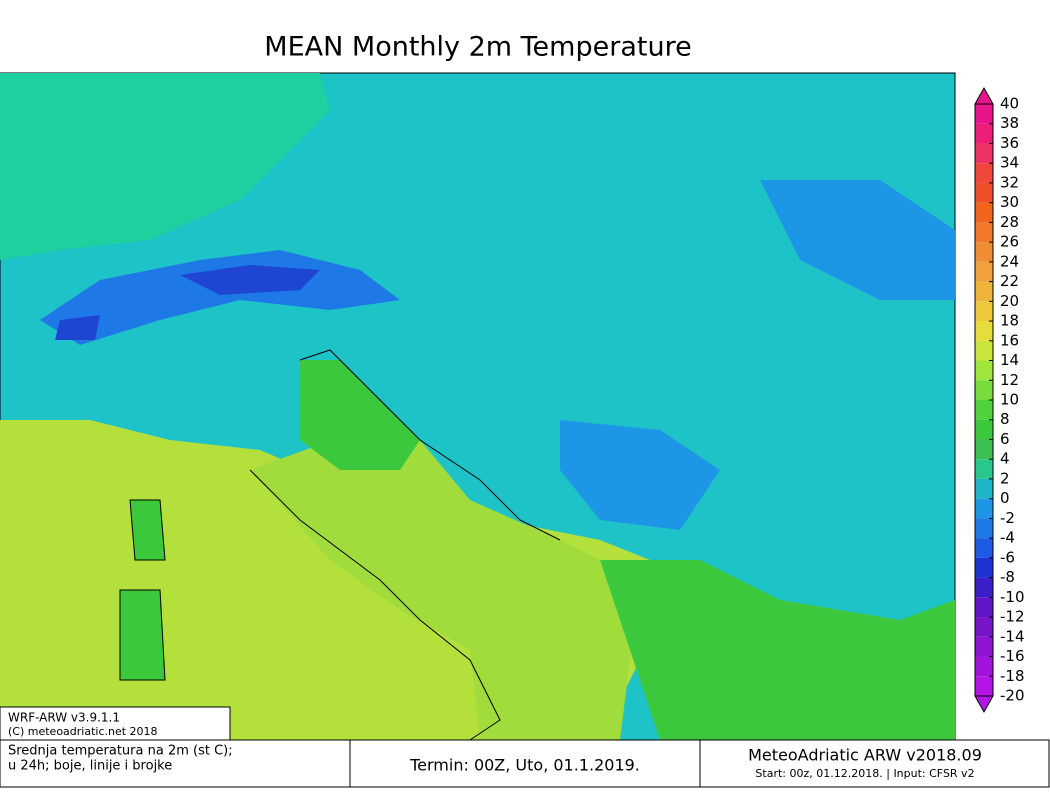 The width and height of the screenshot is (1050, 792). Describe the element at coordinates (1007, 577) in the screenshot. I see `colorbar-label: -8` at that location.